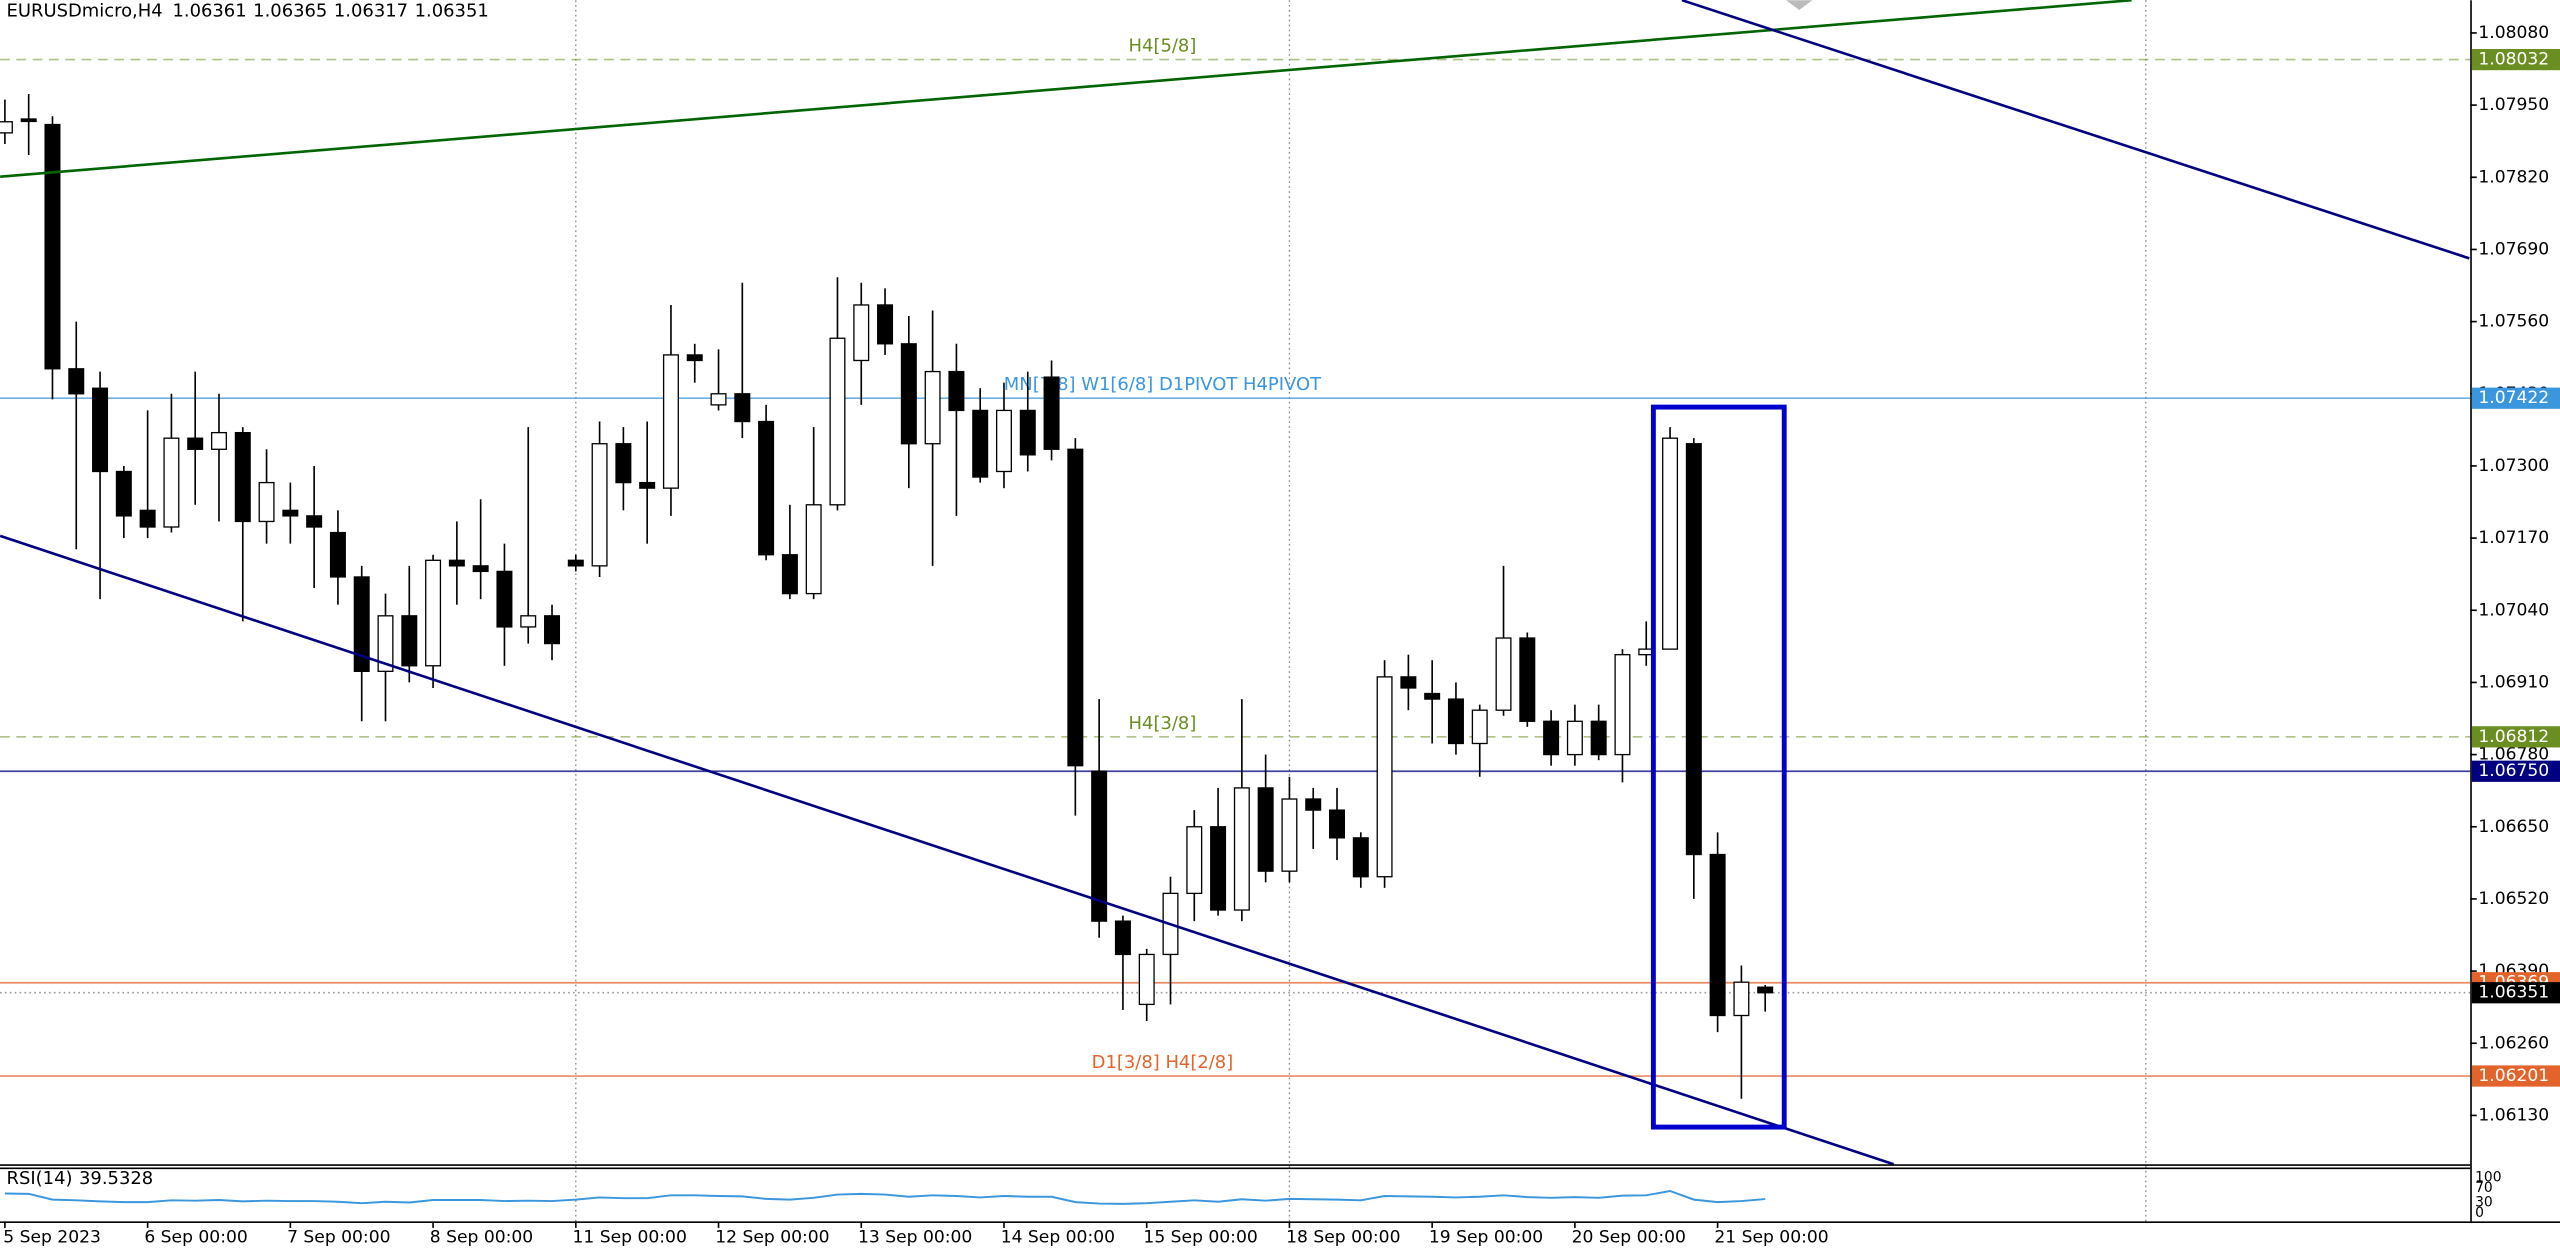  I want to click on price-box-label: 1.06750, so click(2513, 771).